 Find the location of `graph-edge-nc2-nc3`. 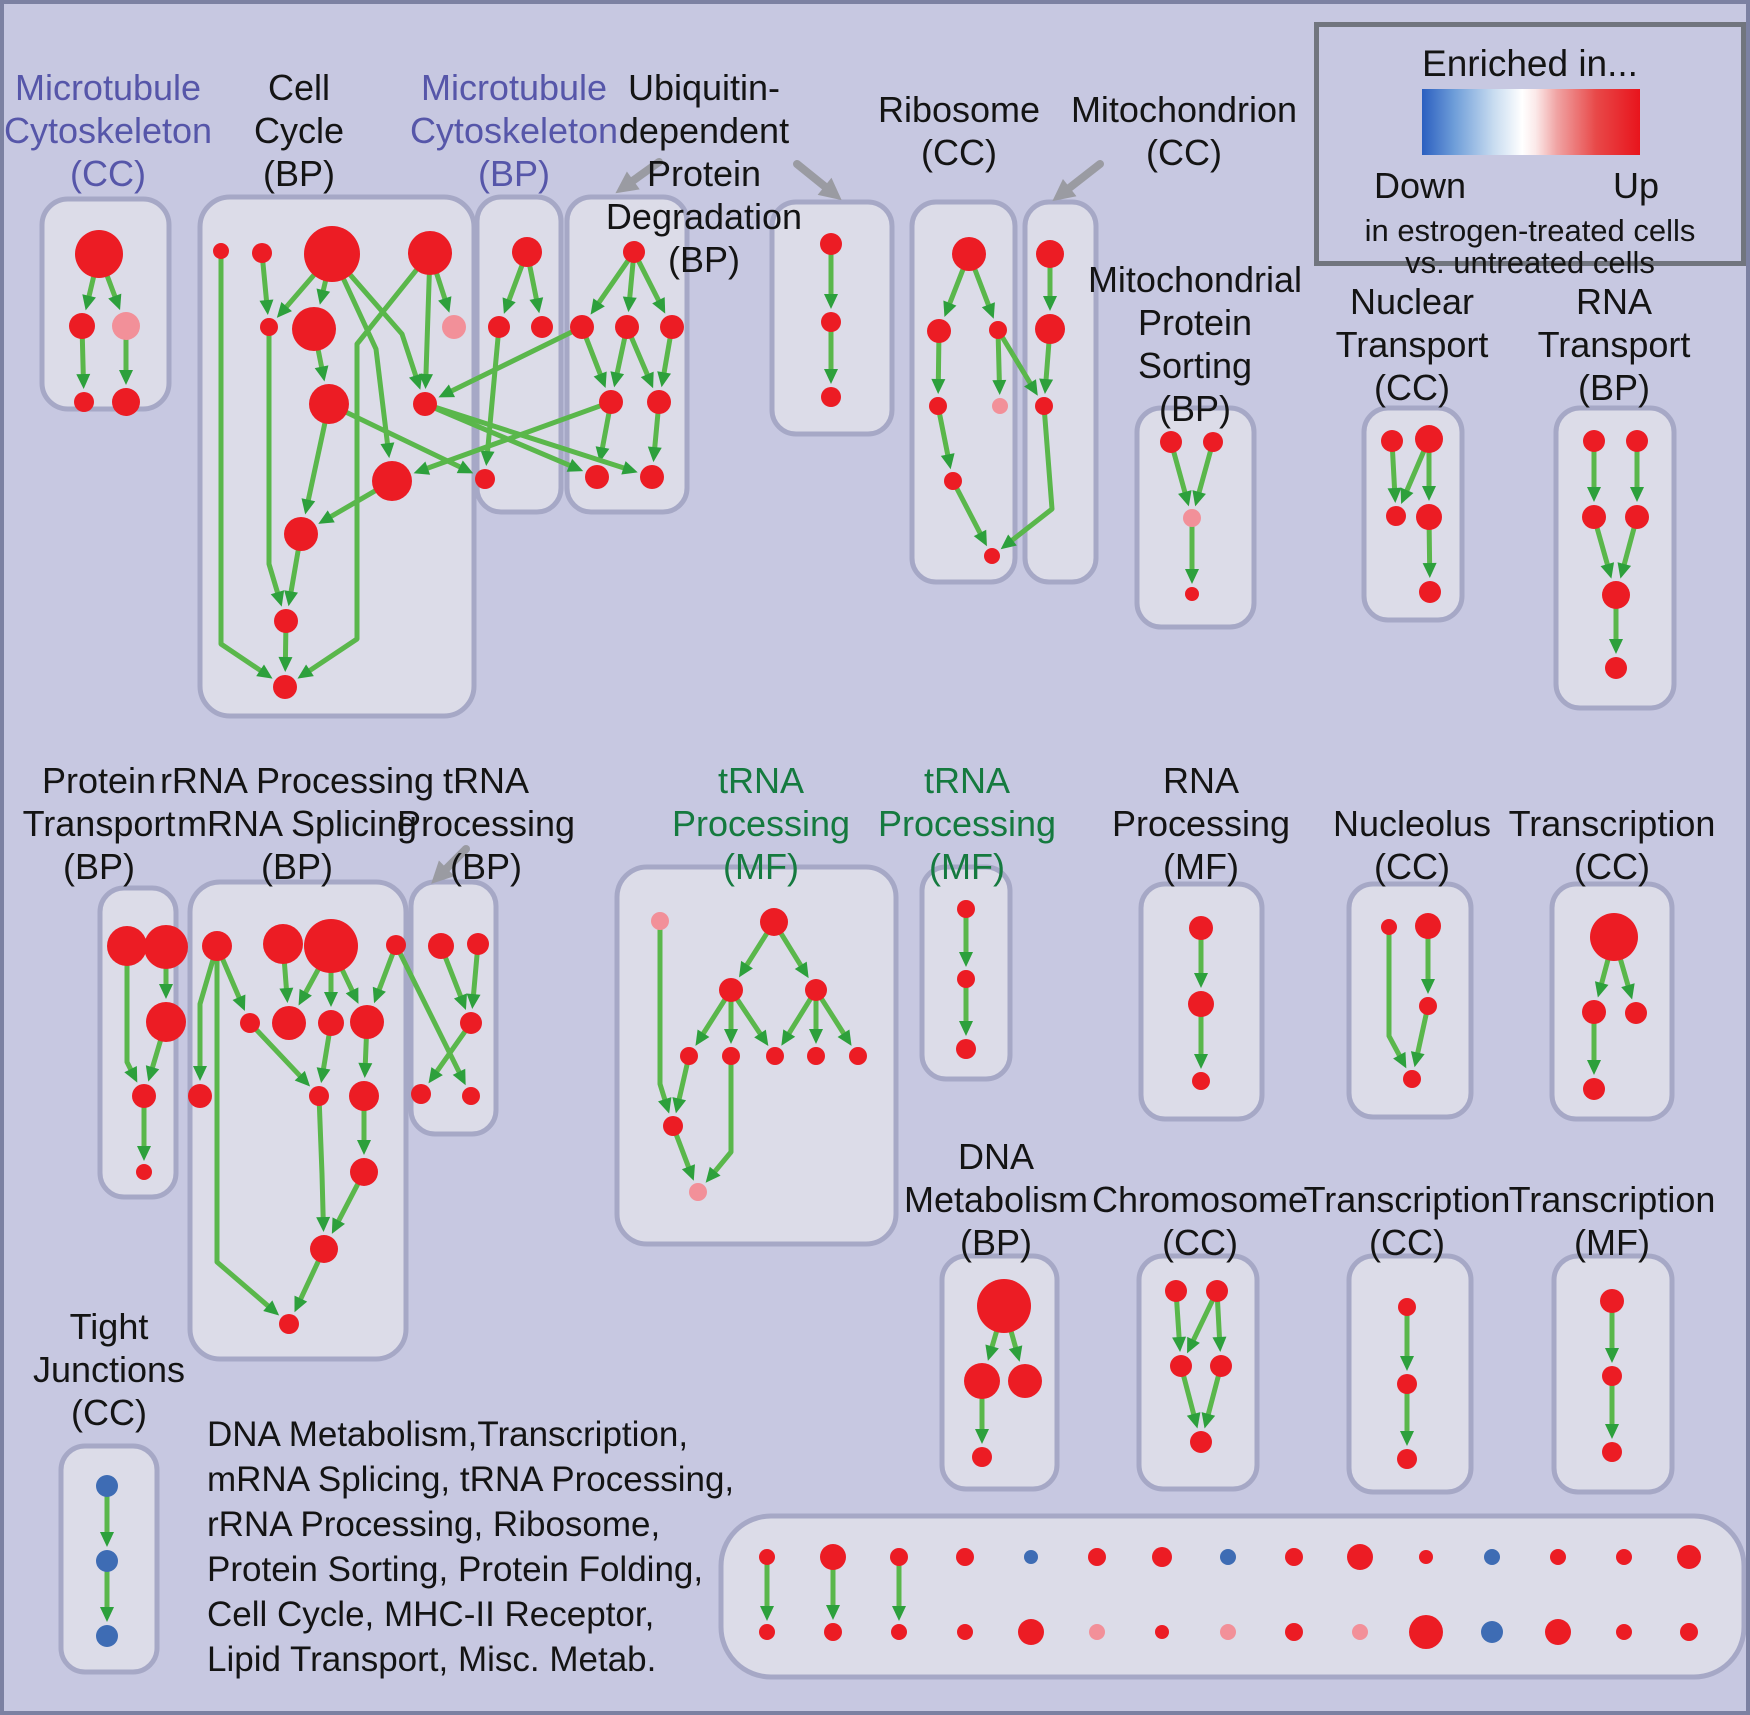

graph-edge-nc2-nc3 is located at coordinates (1419, 1040).